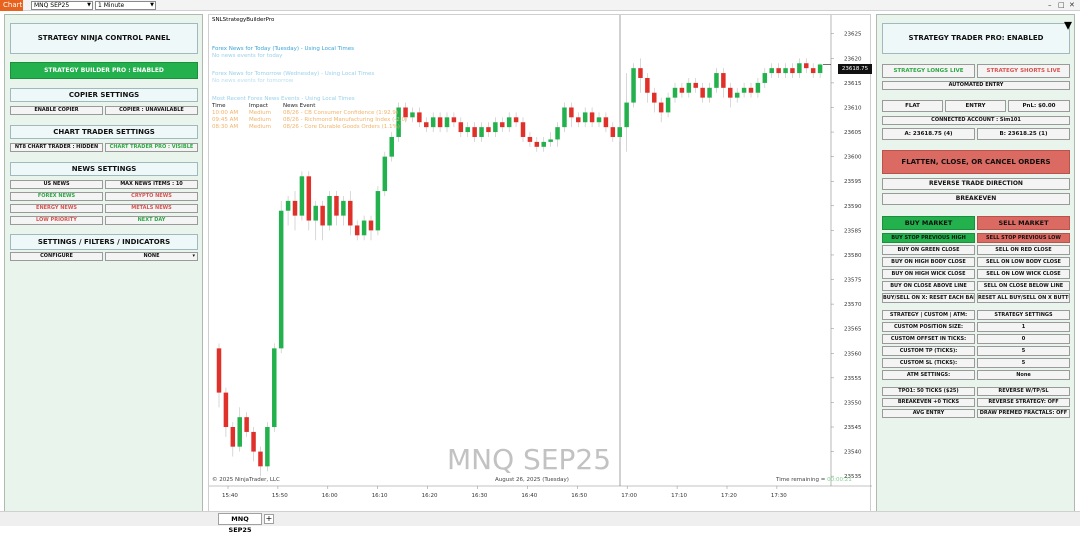 The image size is (1080, 536). What do you see at coordinates (928, 274) in the screenshot?
I see `order-button: BUY ON HIGH WICK CLOSE` at bounding box center [928, 274].